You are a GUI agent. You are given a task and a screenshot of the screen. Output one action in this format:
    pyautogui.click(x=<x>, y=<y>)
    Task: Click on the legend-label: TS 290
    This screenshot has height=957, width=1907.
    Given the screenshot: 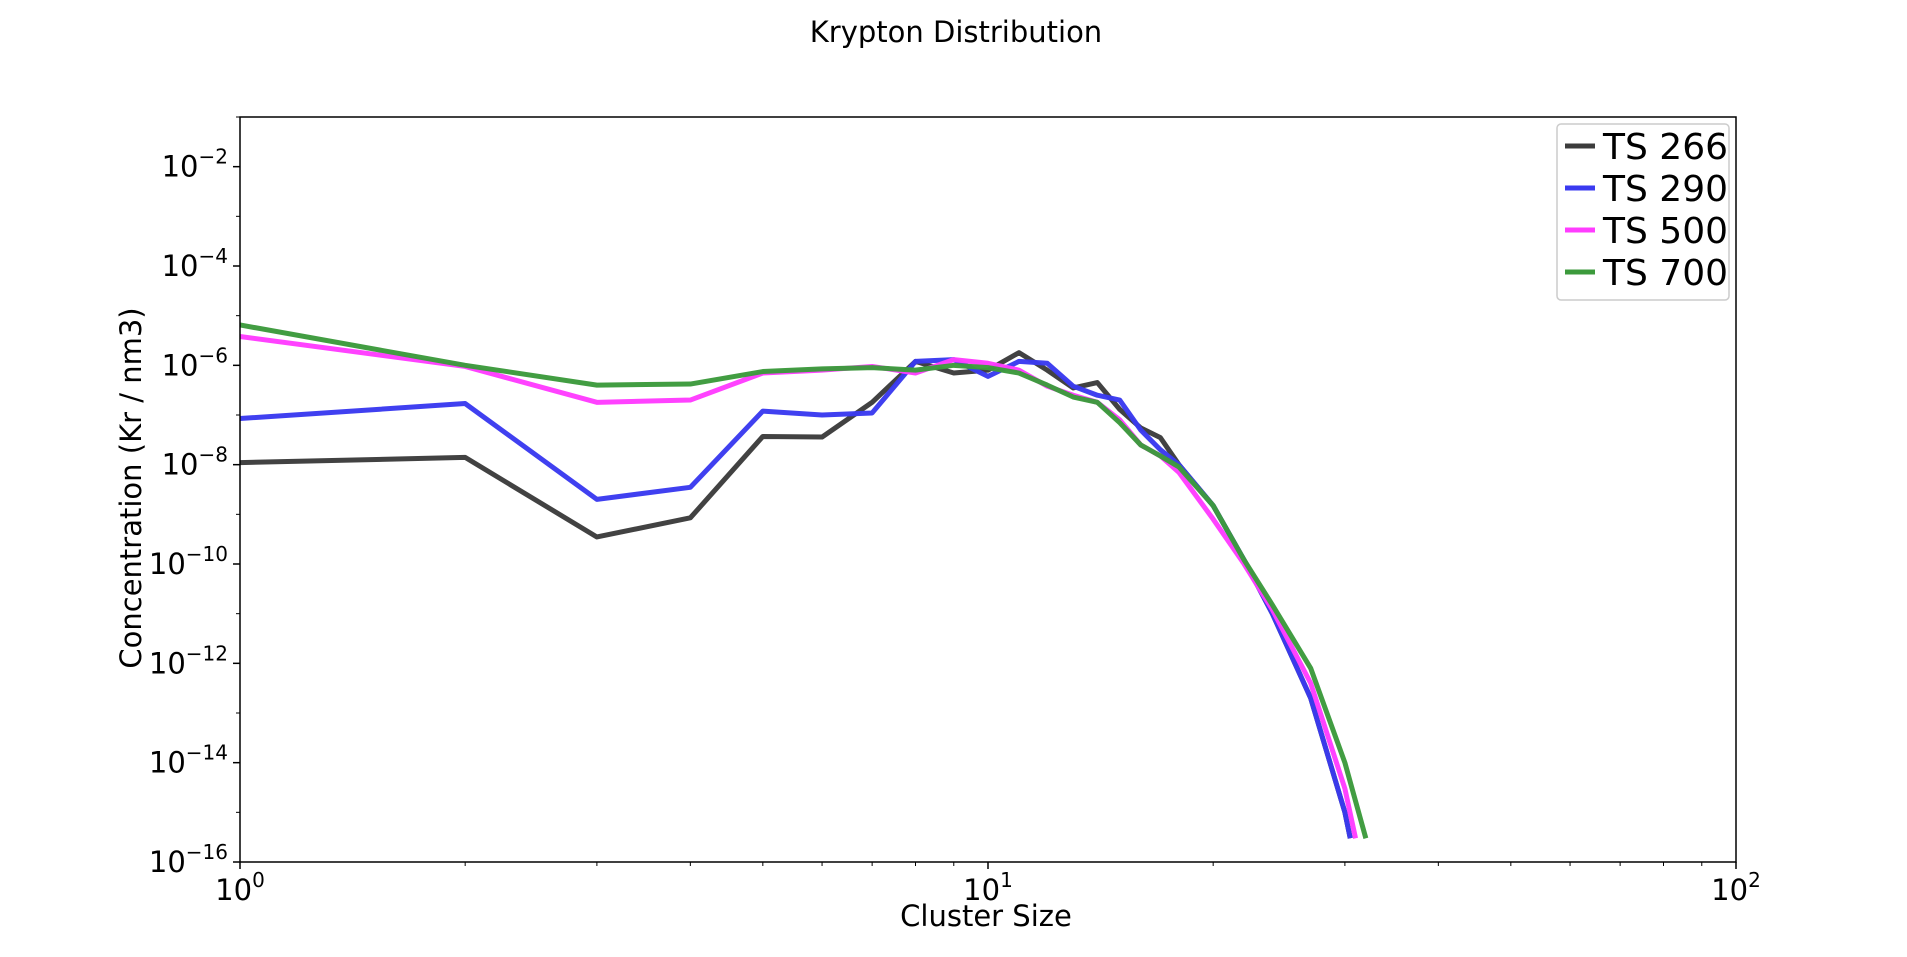 What is the action you would take?
    pyautogui.click(x=1665, y=189)
    